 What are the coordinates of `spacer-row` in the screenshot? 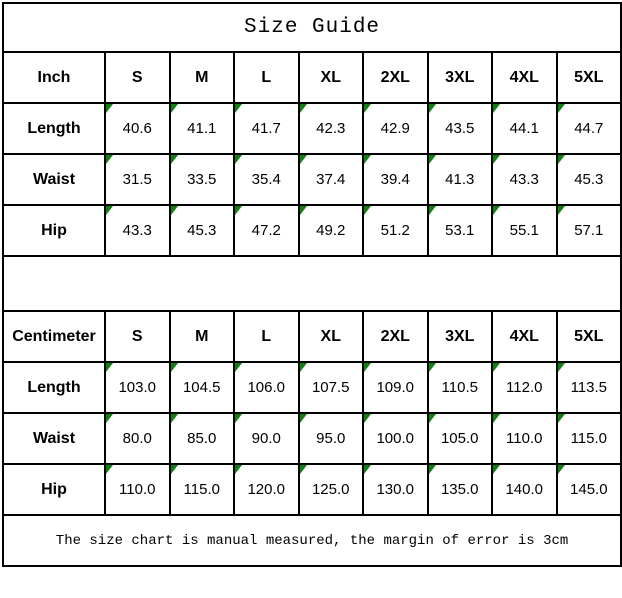 It's located at (311, 283).